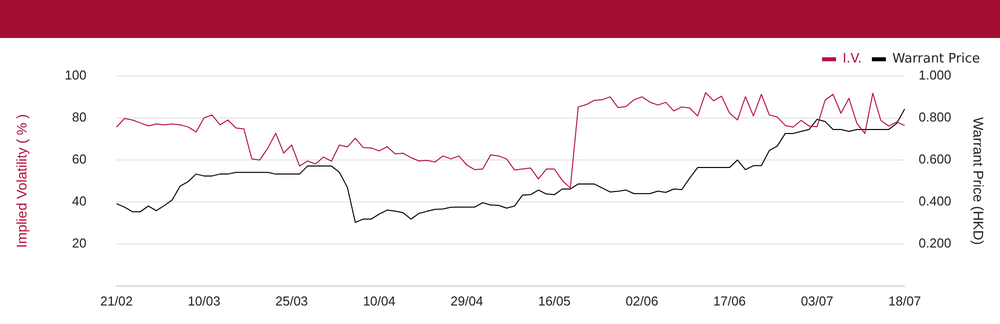 Image resolution: width=1000 pixels, height=324 pixels. What do you see at coordinates (935, 74) in the screenshot?
I see `y2-tick-label: 1.000` at bounding box center [935, 74].